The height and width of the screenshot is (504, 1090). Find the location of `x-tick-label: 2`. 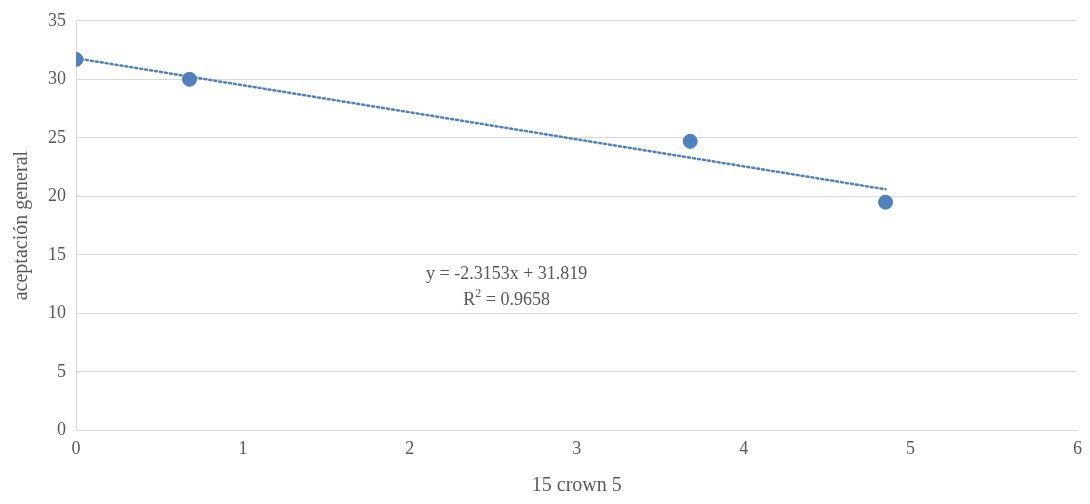

x-tick-label: 2 is located at coordinates (410, 447).